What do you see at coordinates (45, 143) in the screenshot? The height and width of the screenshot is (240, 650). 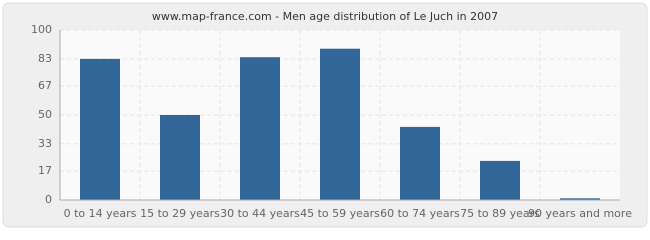 I see `y-tick-label: 33` at bounding box center [45, 143].